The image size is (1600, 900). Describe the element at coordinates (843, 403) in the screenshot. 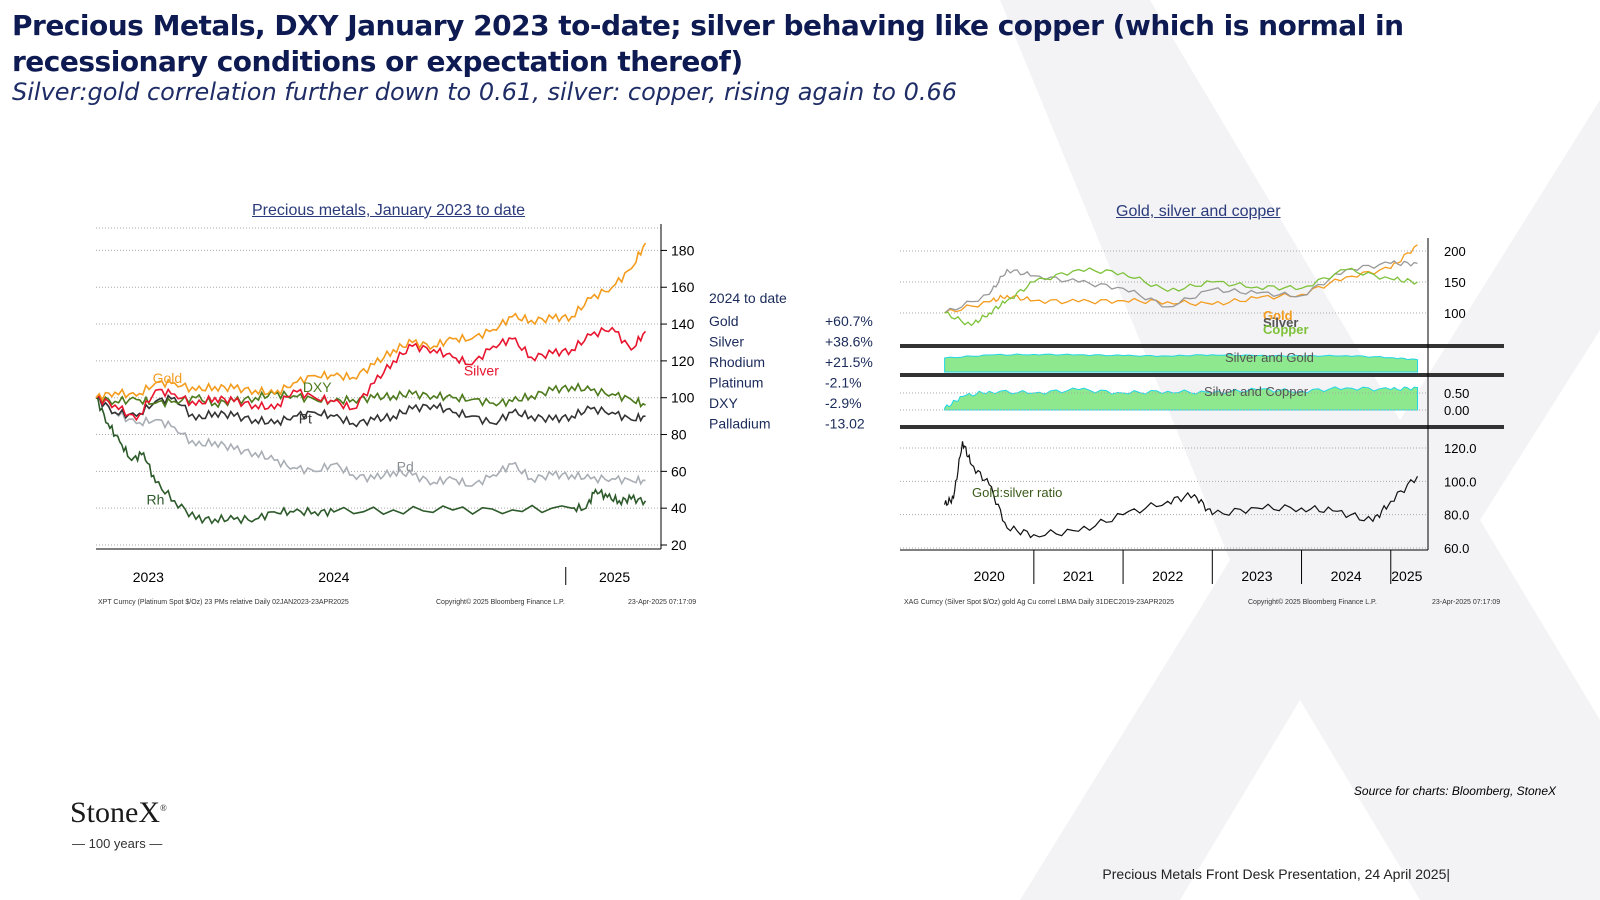

I see `chart1-legend-change: -2.9%` at that location.